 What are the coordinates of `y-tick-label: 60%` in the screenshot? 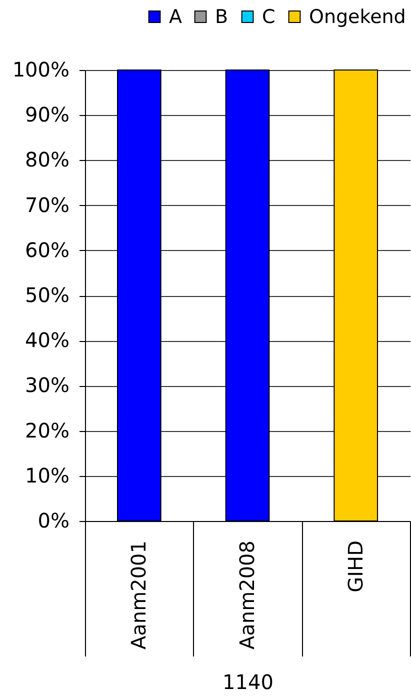 It's located at (47, 250).